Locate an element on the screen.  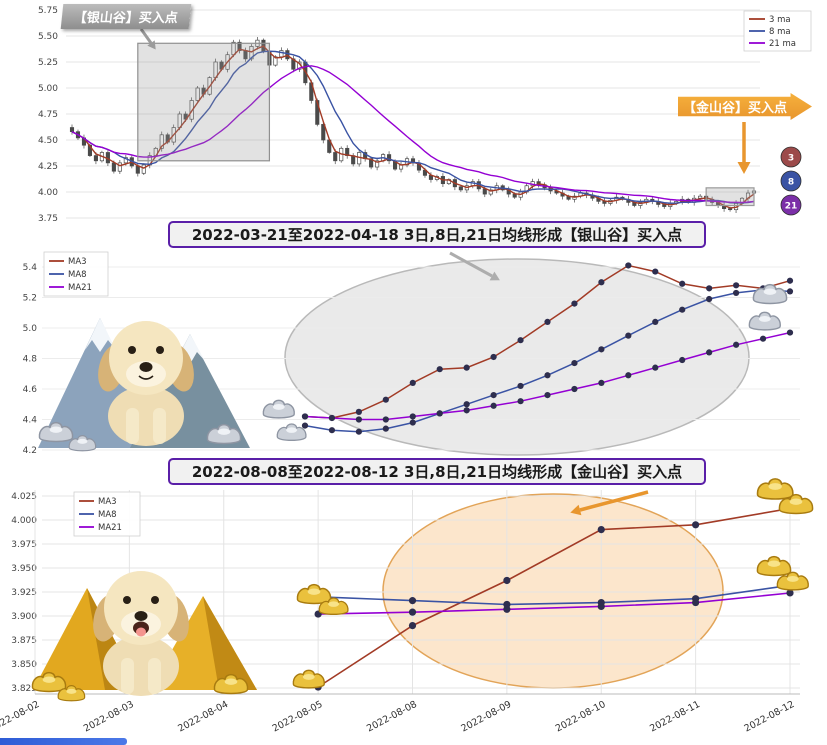
y-tick-label: 4.25 is located at coordinates (48, 167).